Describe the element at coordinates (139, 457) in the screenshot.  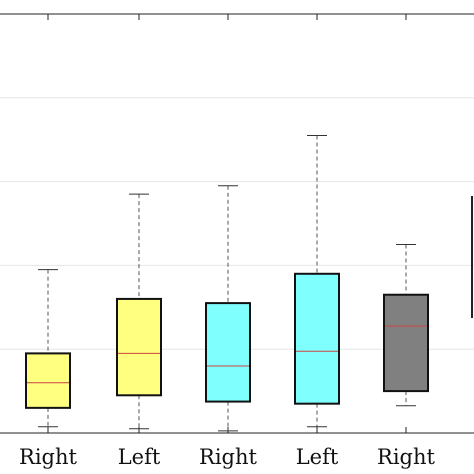
I see `x-tick-label-1: Left` at that location.